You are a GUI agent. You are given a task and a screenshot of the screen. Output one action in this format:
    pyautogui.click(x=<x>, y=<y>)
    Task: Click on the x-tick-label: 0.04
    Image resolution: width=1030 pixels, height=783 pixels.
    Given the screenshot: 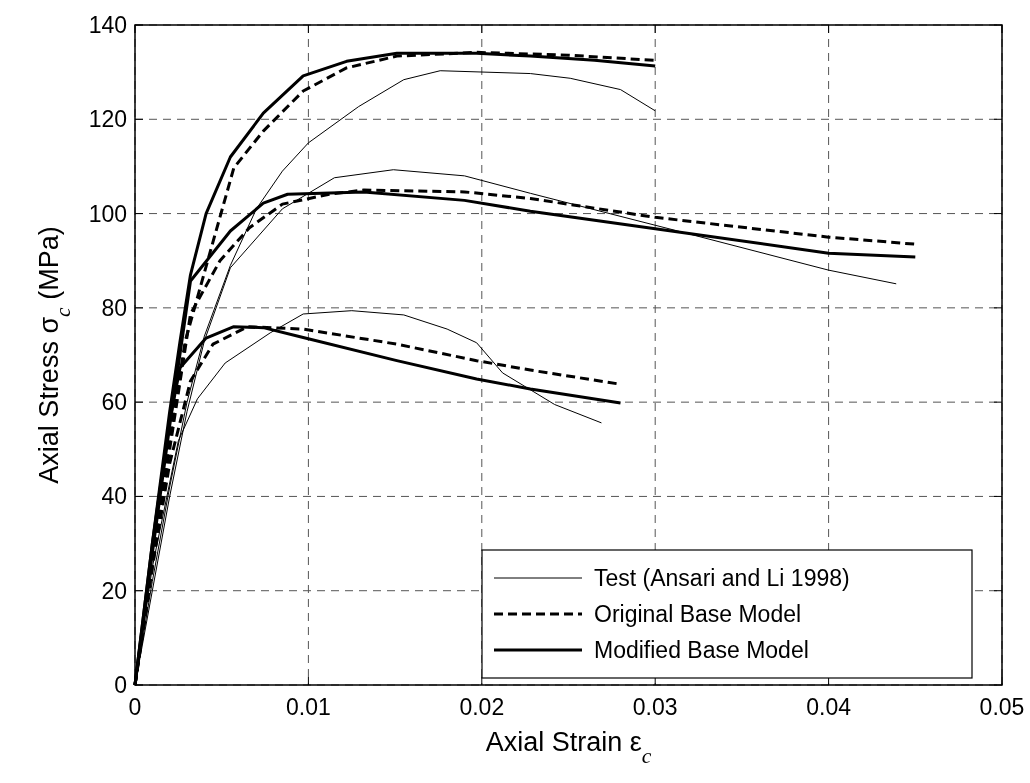 What is the action you would take?
    pyautogui.click(x=829, y=707)
    